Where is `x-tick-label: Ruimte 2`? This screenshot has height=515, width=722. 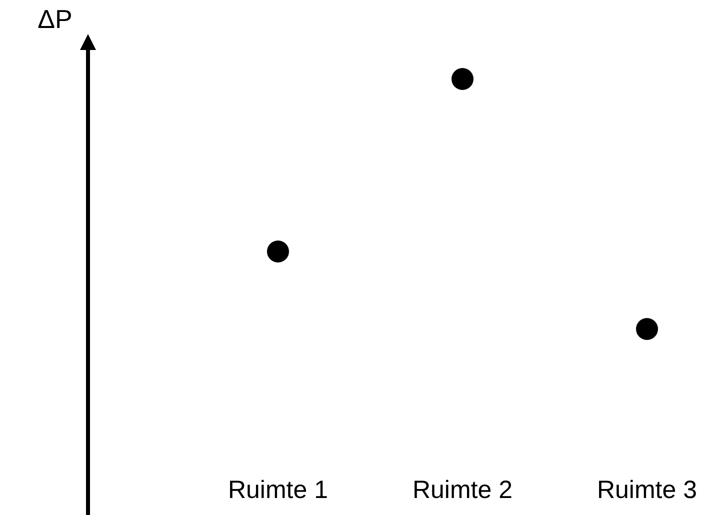 x-tick-label: Ruimte 2 is located at coordinates (462, 490).